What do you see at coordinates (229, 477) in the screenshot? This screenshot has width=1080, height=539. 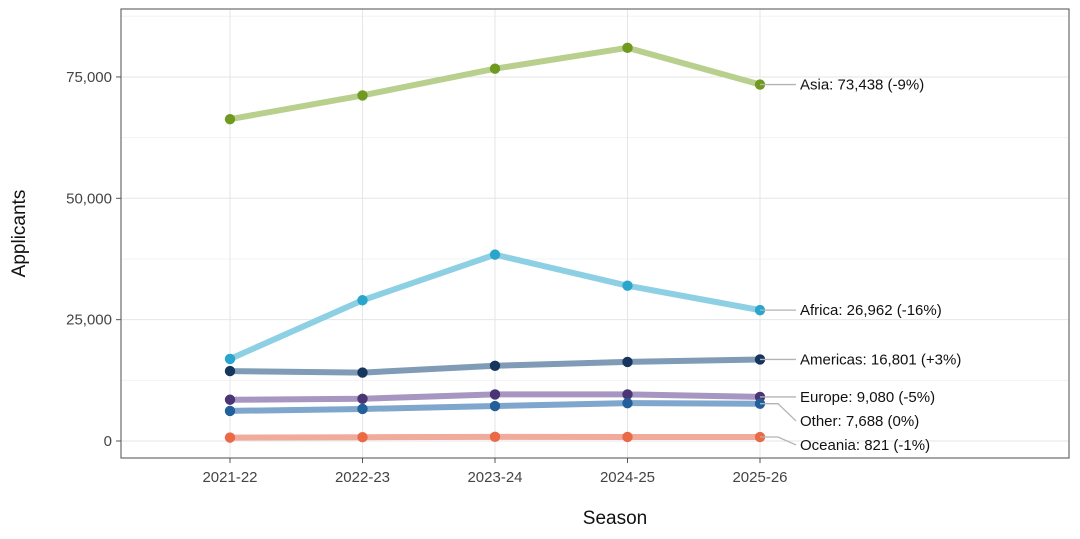 I see `x-tick-label: 2021-22` at bounding box center [229, 477].